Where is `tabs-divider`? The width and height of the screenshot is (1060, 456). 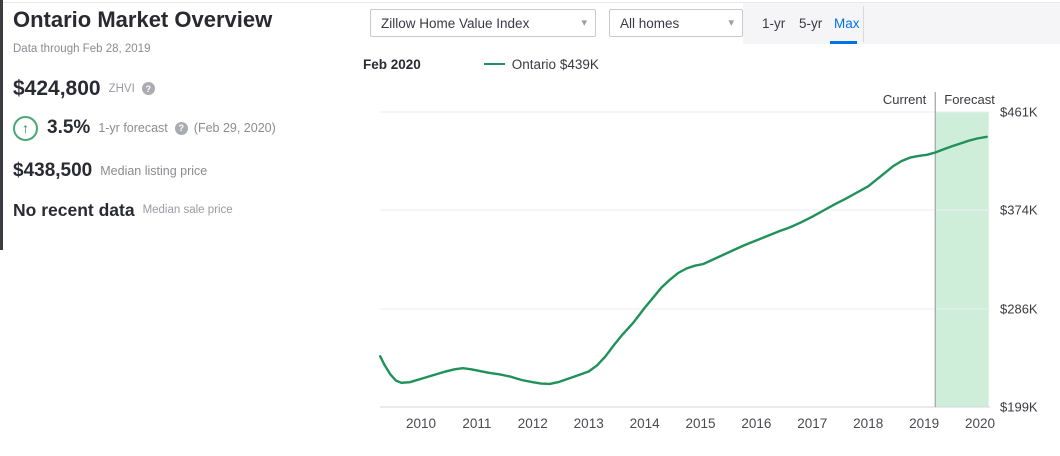
tabs-divider is located at coordinates (863, 24).